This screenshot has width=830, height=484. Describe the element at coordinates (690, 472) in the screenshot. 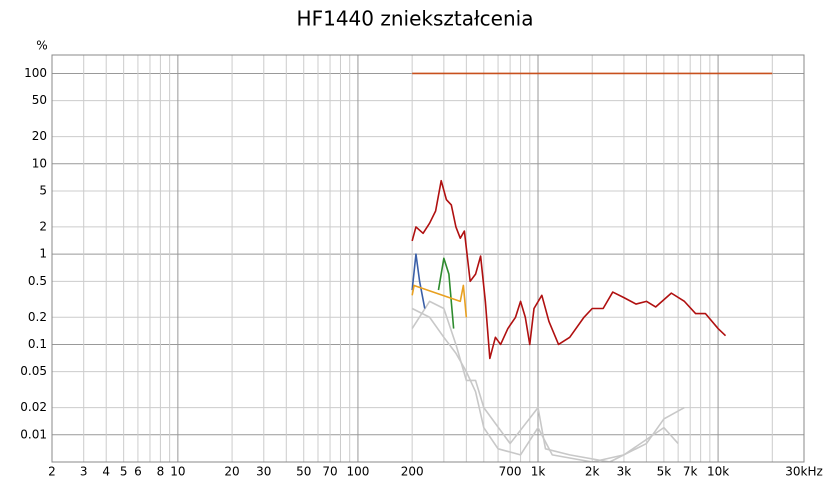

I see `x-tick-label: 7k` at that location.